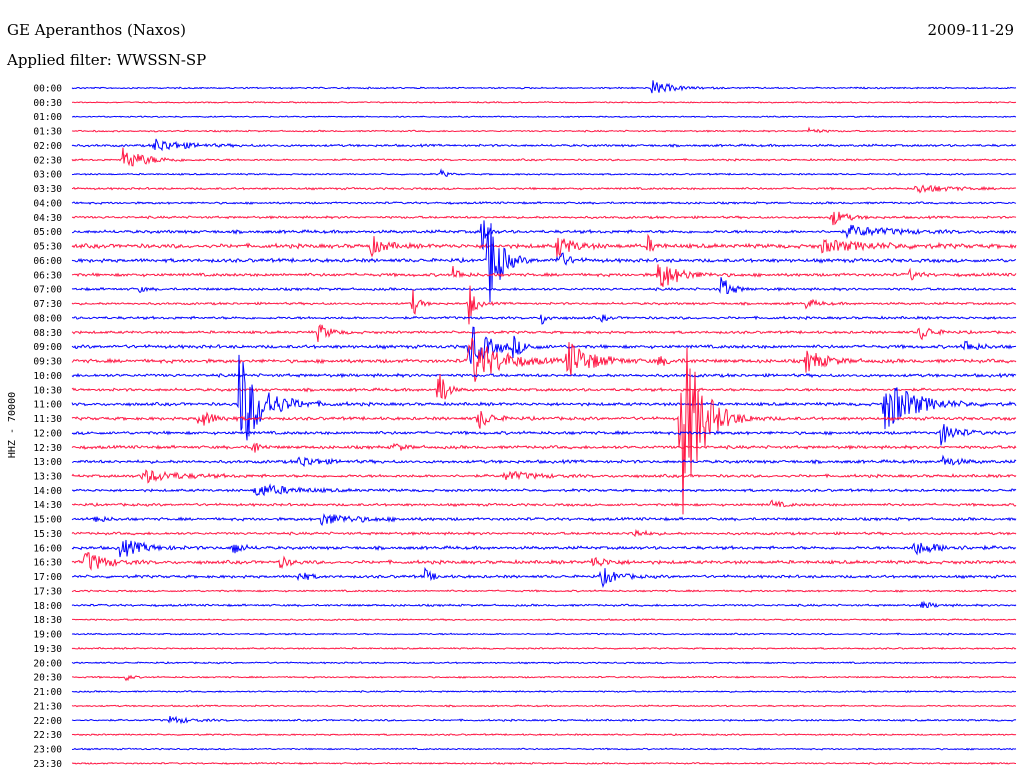 This screenshot has height=780, width=1024. What do you see at coordinates (47, 247) in the screenshot?
I see `time-tick-label: 05:30` at bounding box center [47, 247].